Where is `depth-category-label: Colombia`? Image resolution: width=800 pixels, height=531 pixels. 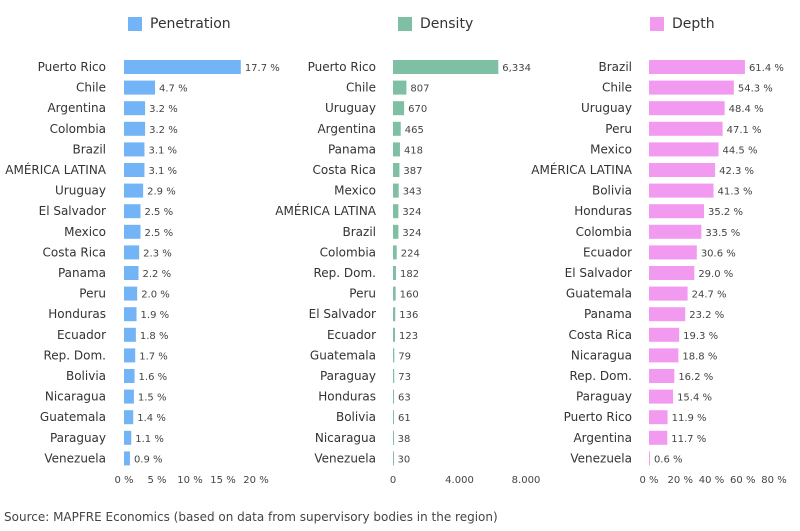
depth-category-label: Colombia is located at coordinates (604, 232).